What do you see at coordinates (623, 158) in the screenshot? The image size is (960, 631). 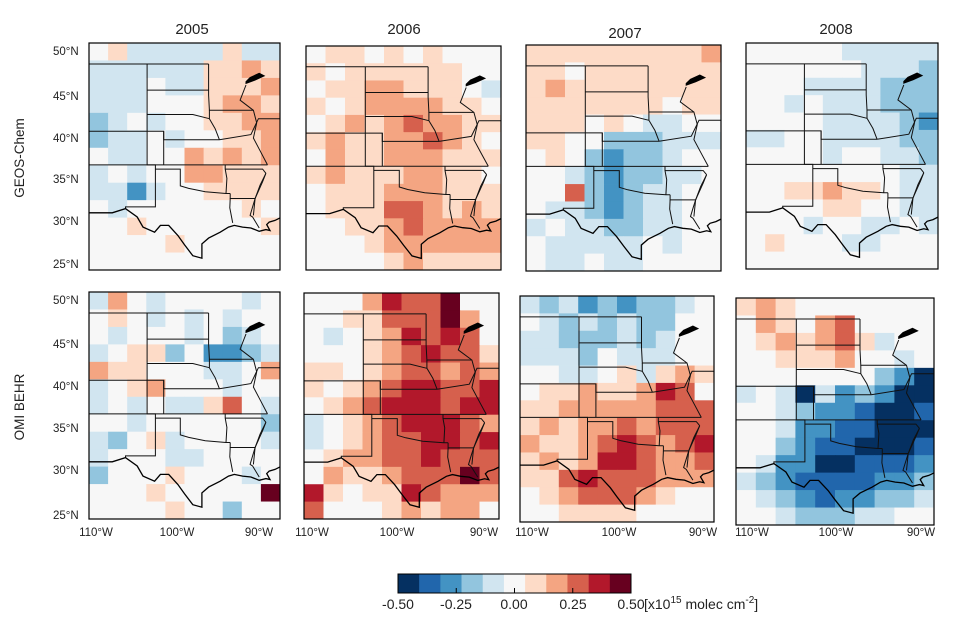 I see `map-panel-frame` at bounding box center [623, 158].